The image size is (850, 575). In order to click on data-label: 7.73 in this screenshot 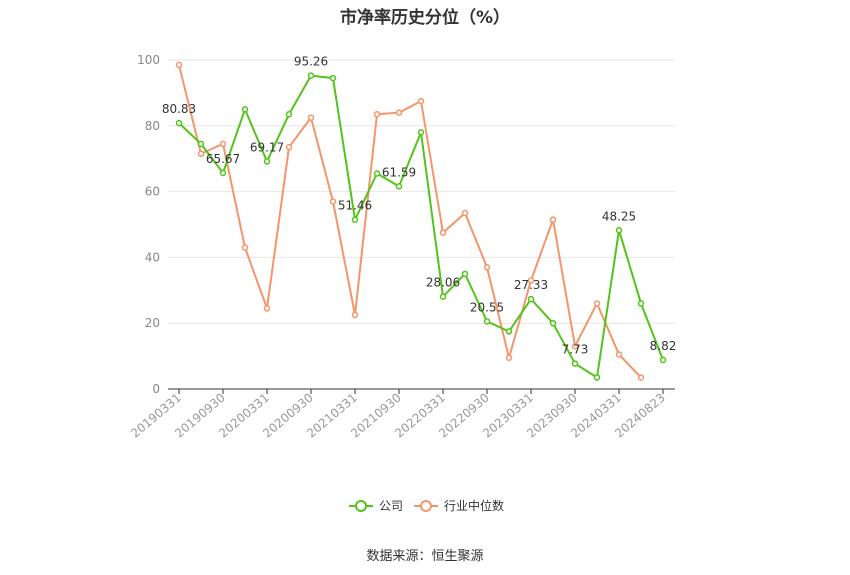, I will do `click(575, 350)`.